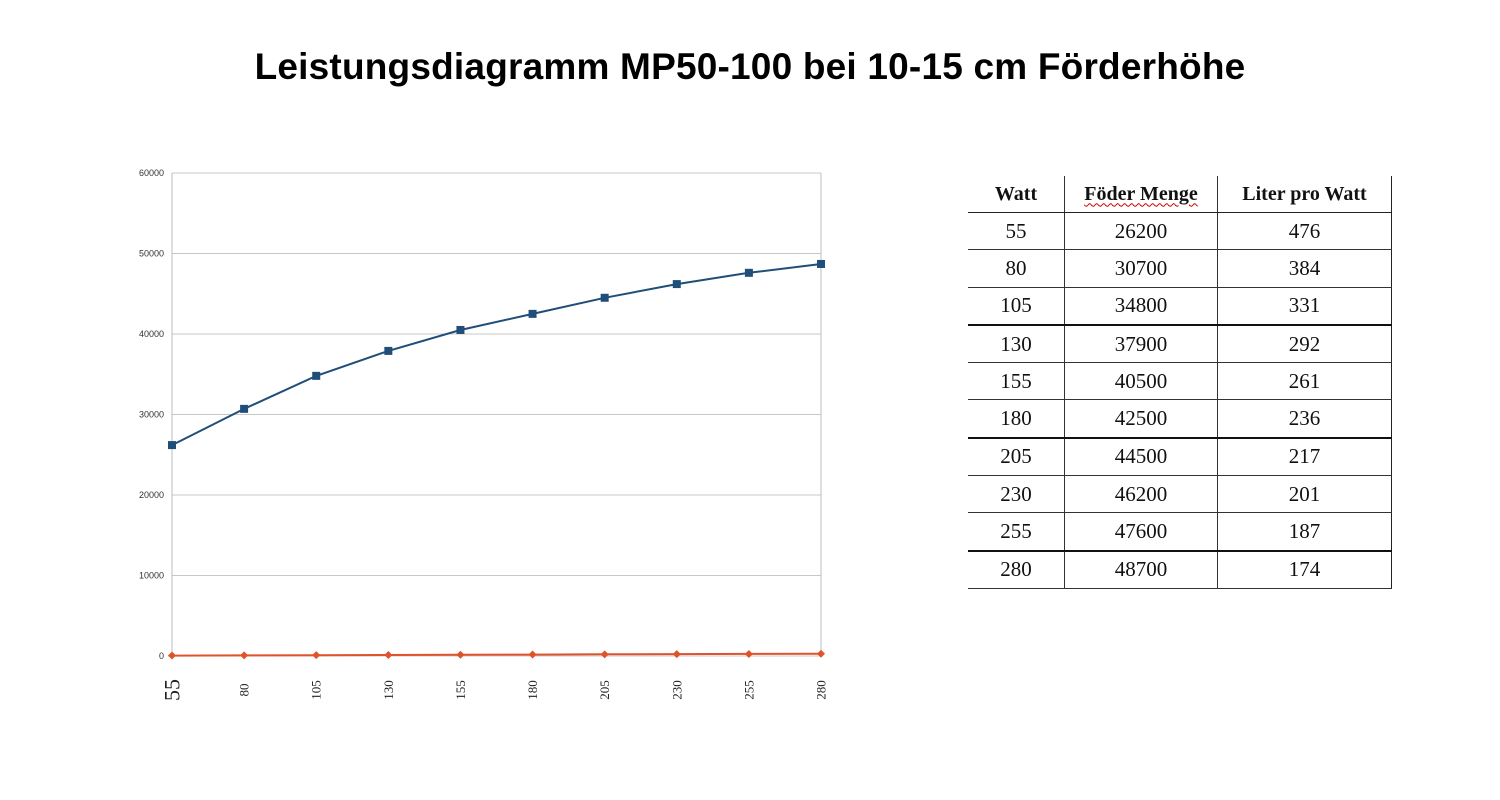 The height and width of the screenshot is (800, 1500). I want to click on table-row: 80 30700 384, so click(1180, 268).